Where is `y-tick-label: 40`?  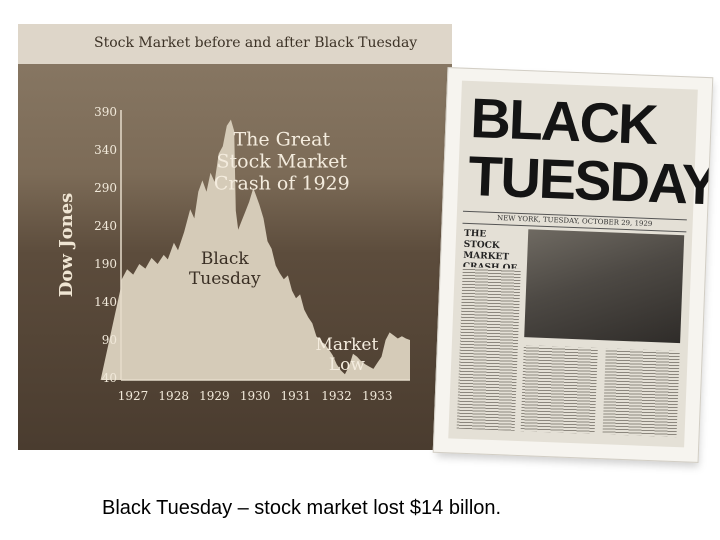
y-tick-label: 40 is located at coordinates (109, 378).